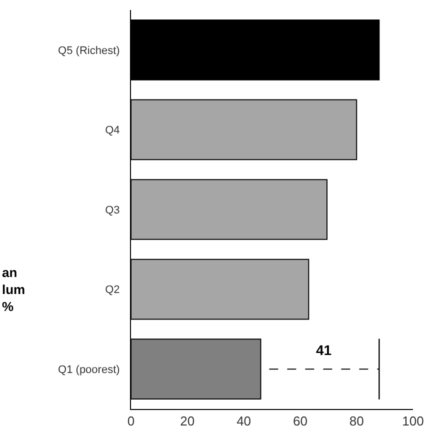  Describe the element at coordinates (356, 421) in the screenshot. I see `x-tick-label: 80` at that location.